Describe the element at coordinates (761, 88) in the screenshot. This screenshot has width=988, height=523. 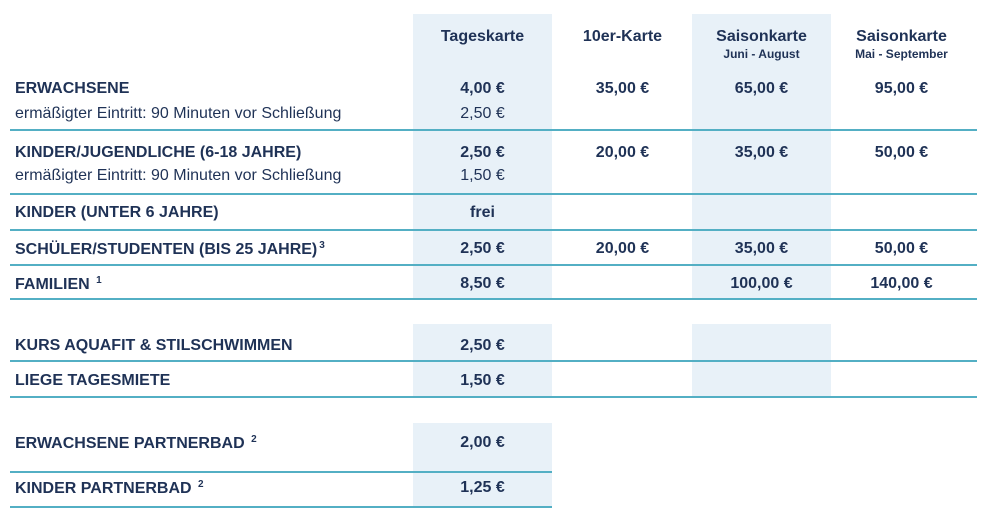
I see `price-erwachsene-saison1: 65,00 €` at that location.